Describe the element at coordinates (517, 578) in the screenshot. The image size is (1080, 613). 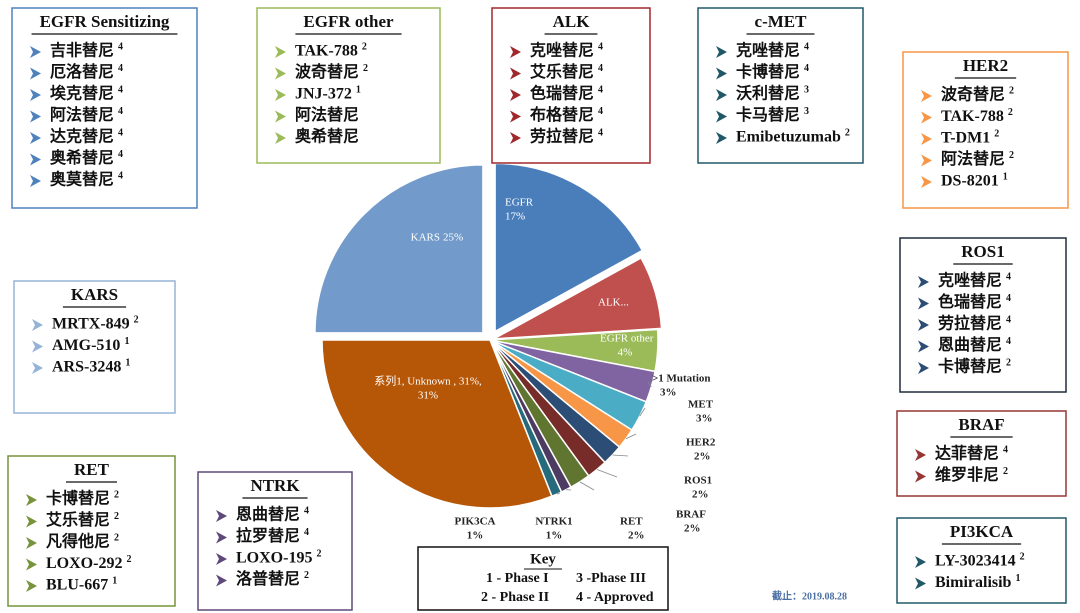
I see `key-entry: 1 - Phase I` at that location.